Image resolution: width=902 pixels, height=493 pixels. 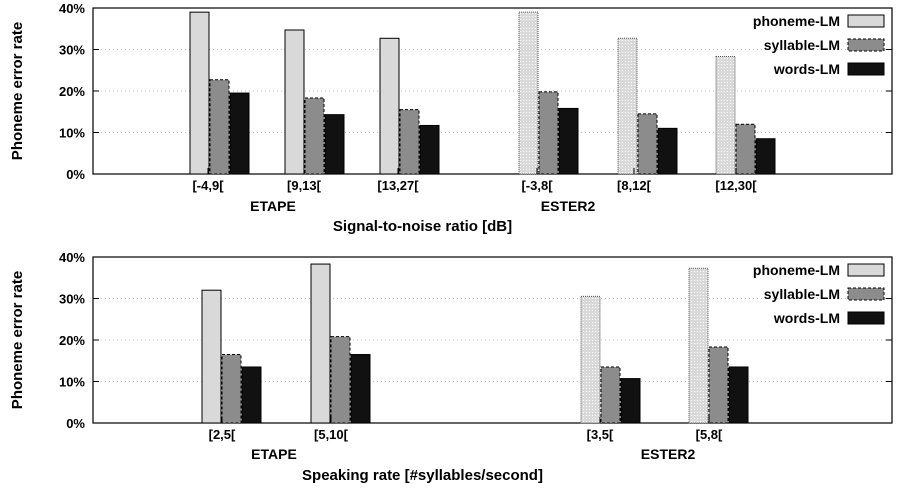 What do you see at coordinates (331, 434) in the screenshot?
I see `x-tick-label: [5,10[` at bounding box center [331, 434].